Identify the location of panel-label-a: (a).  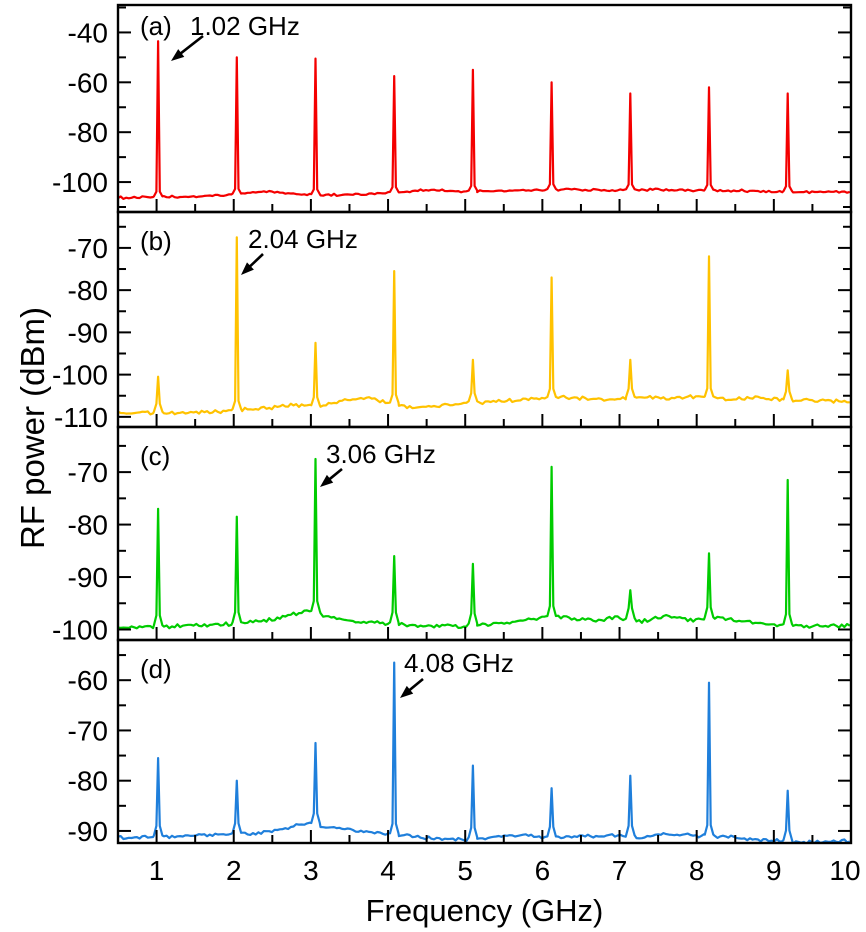
(156, 26).